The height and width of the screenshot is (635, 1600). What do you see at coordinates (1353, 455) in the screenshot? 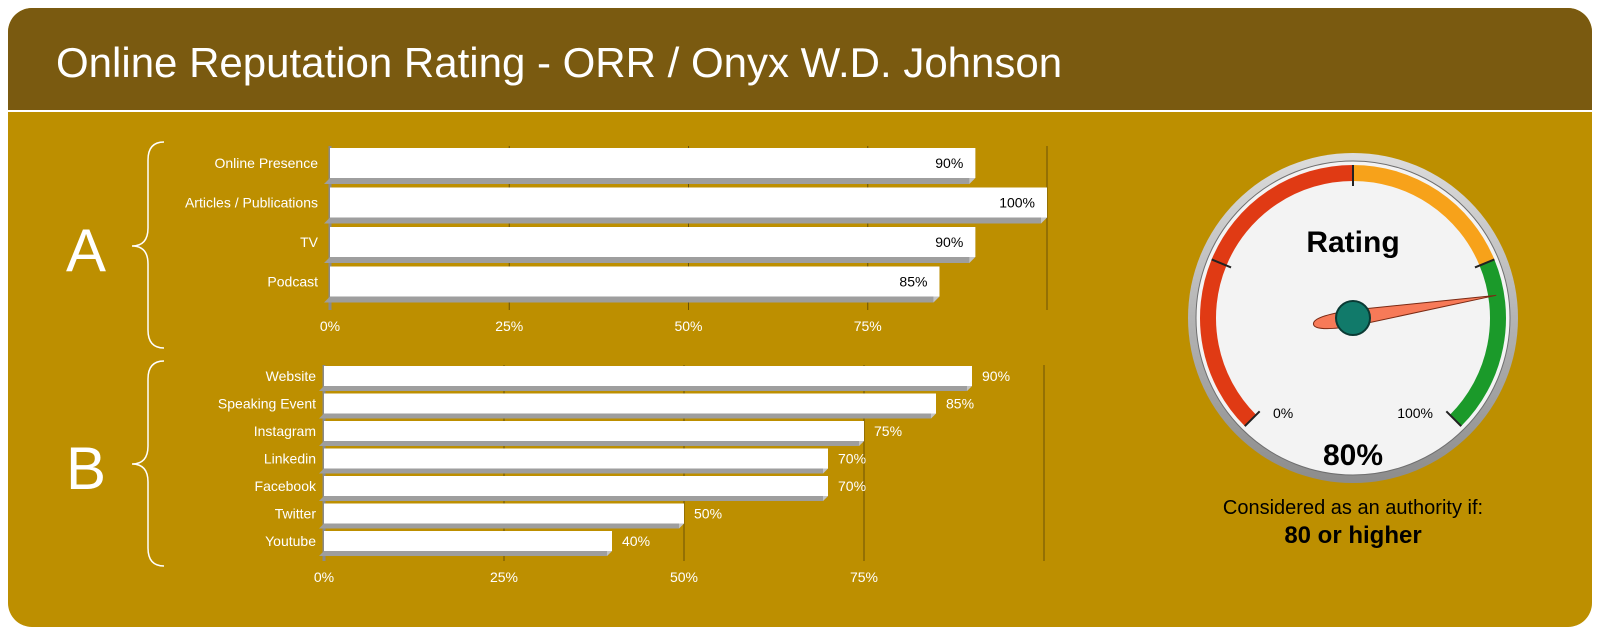
I see `gauge-value-label: 80%` at bounding box center [1353, 455].